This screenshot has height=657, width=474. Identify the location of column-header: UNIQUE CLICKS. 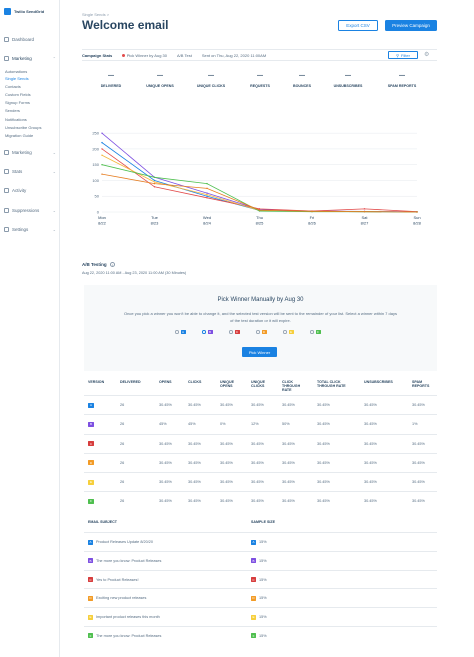
(258, 384).